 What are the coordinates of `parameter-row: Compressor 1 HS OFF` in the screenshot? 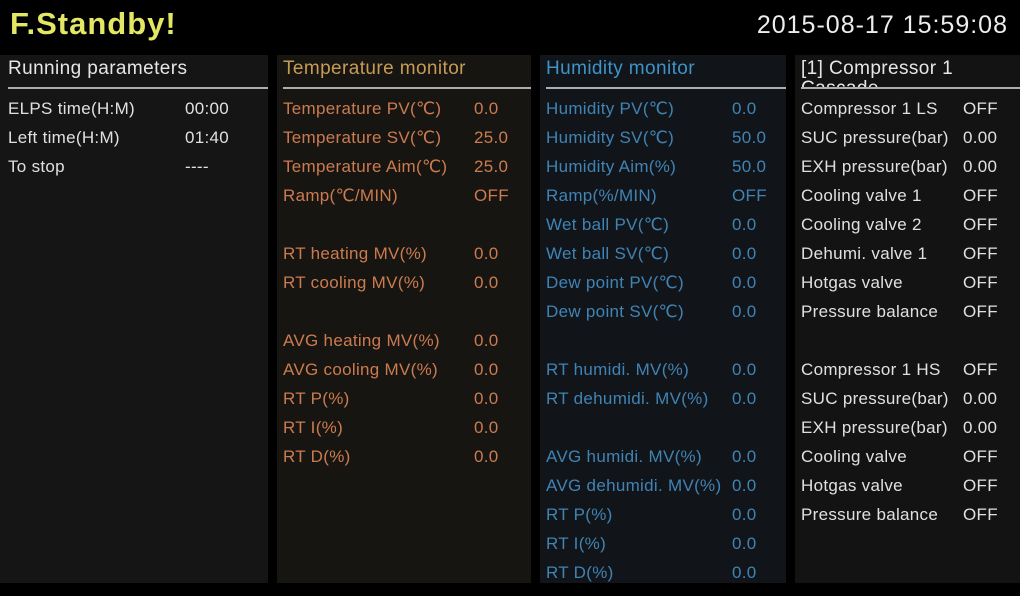 It's located at (910, 369).